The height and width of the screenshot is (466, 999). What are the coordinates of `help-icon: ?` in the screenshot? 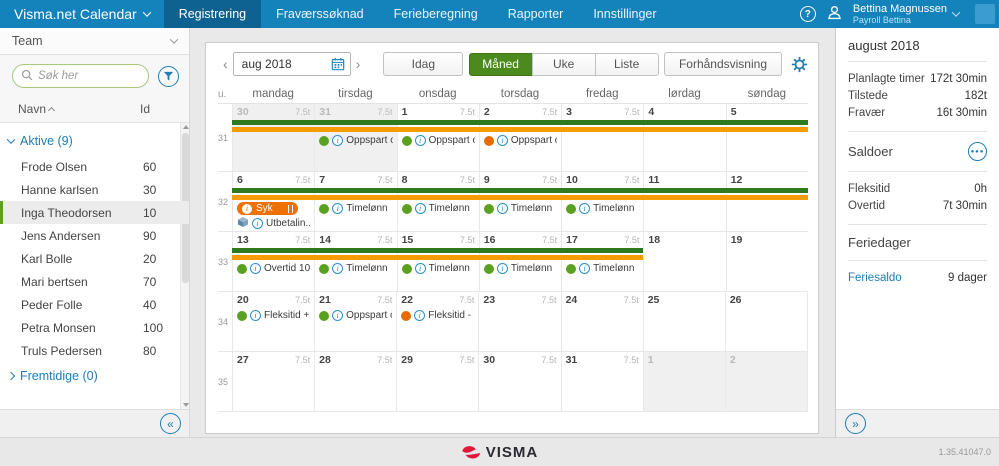 It's located at (807, 14).